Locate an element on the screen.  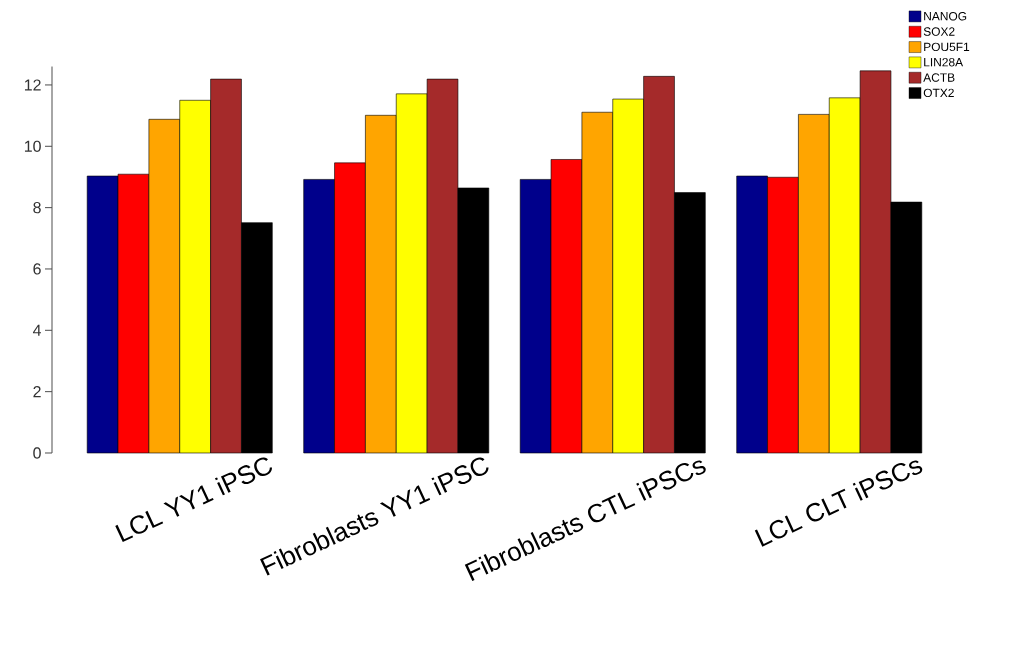
y-tick-label: 12 is located at coordinates (32, 85).